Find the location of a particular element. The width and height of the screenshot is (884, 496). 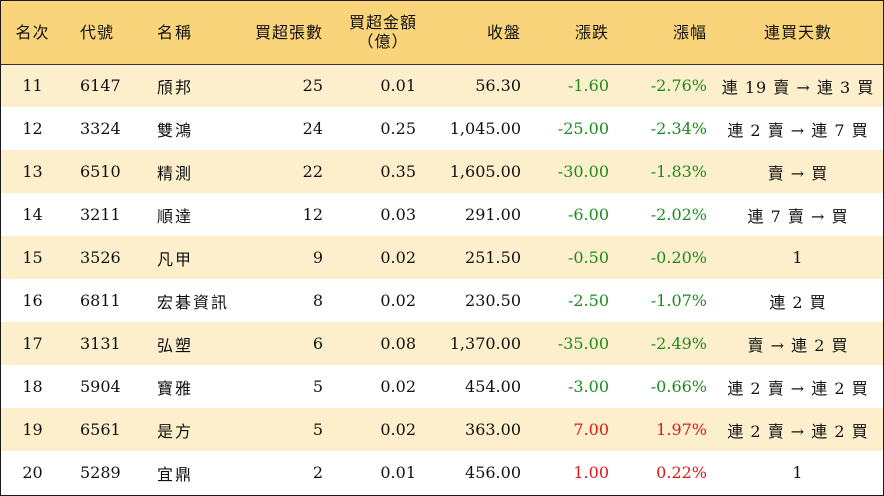

cell-net-buy-amount: 0.25 is located at coordinates (398, 128).